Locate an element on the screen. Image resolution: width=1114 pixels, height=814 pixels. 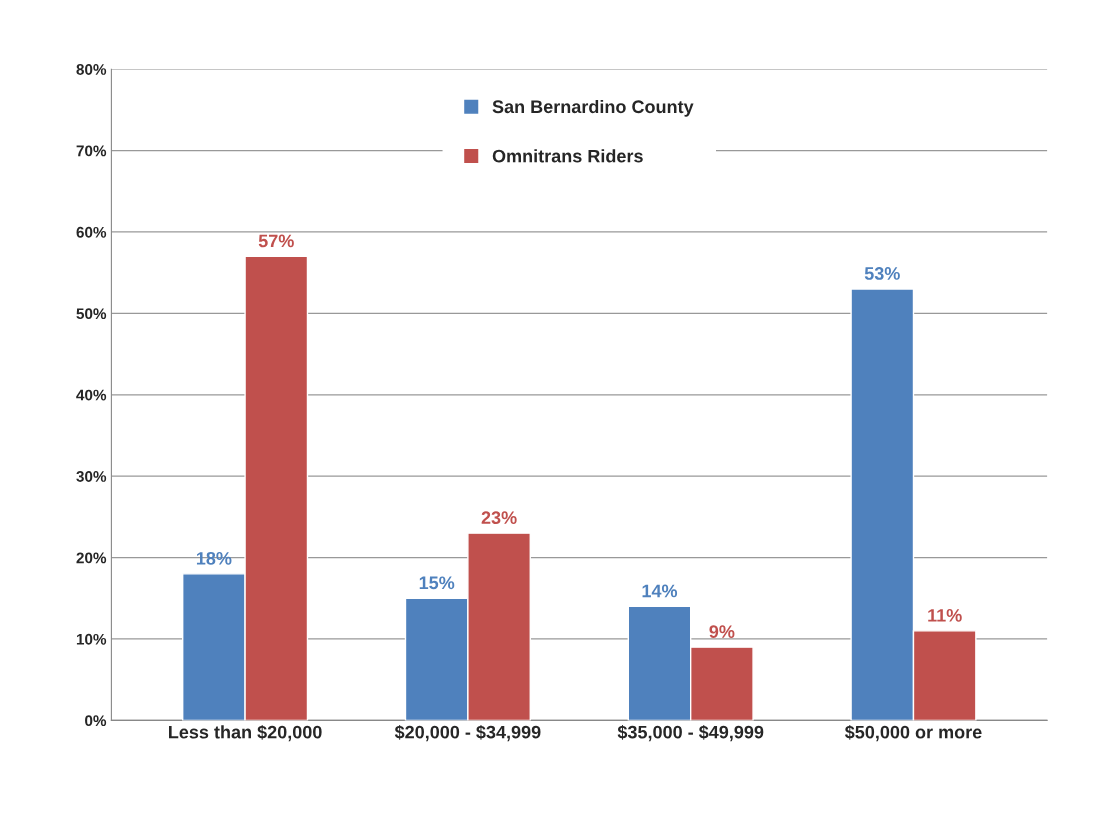
data-label: 14% is located at coordinates (660, 591).